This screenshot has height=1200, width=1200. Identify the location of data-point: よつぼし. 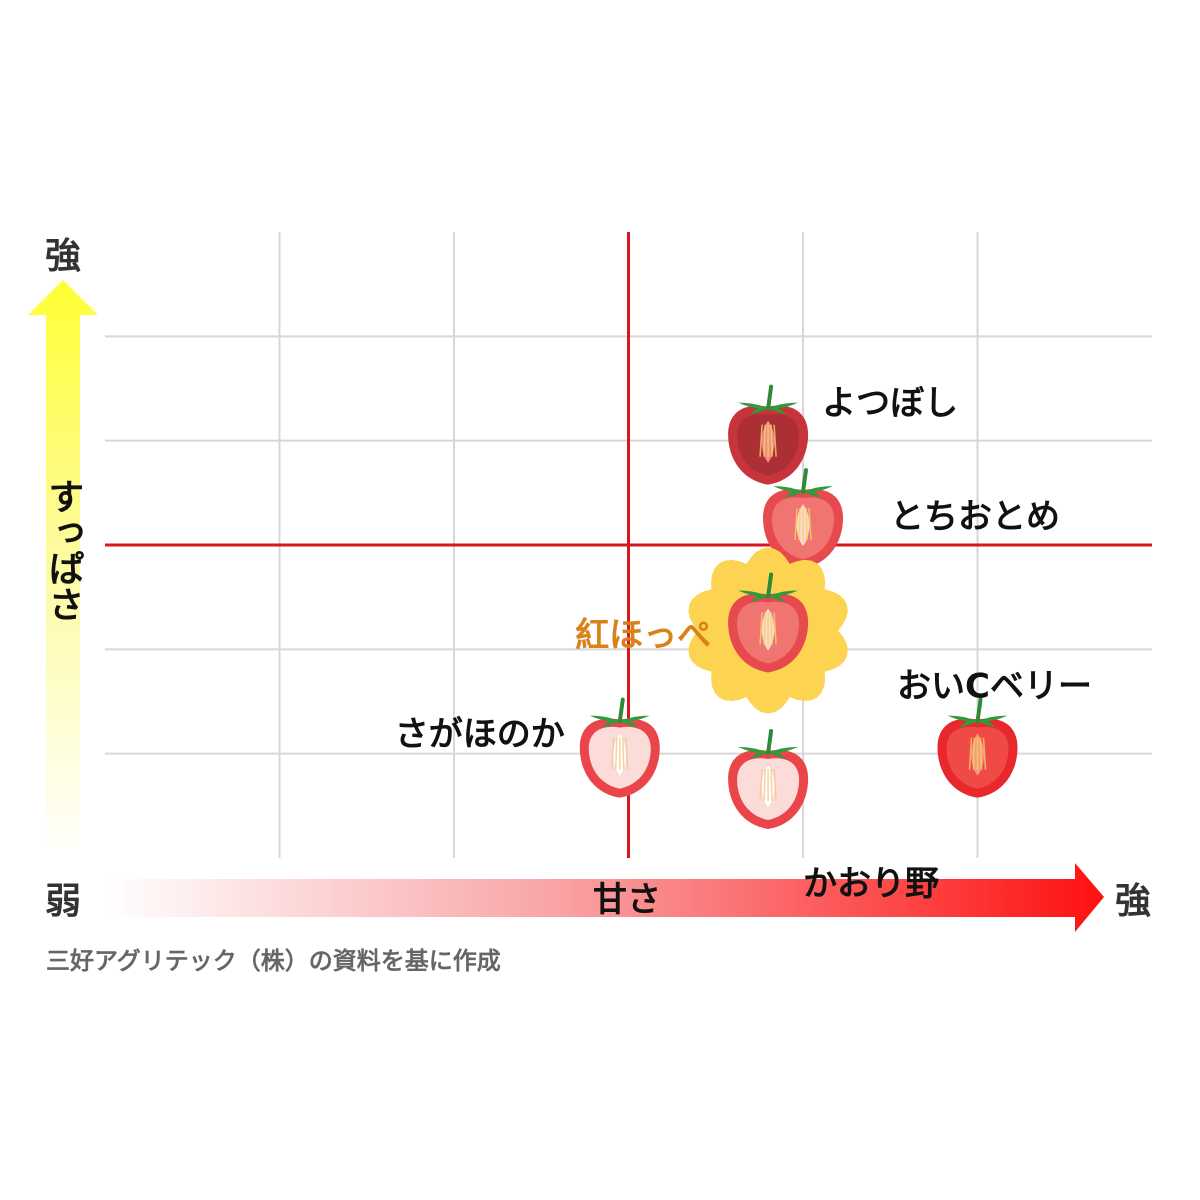
(843, 434).